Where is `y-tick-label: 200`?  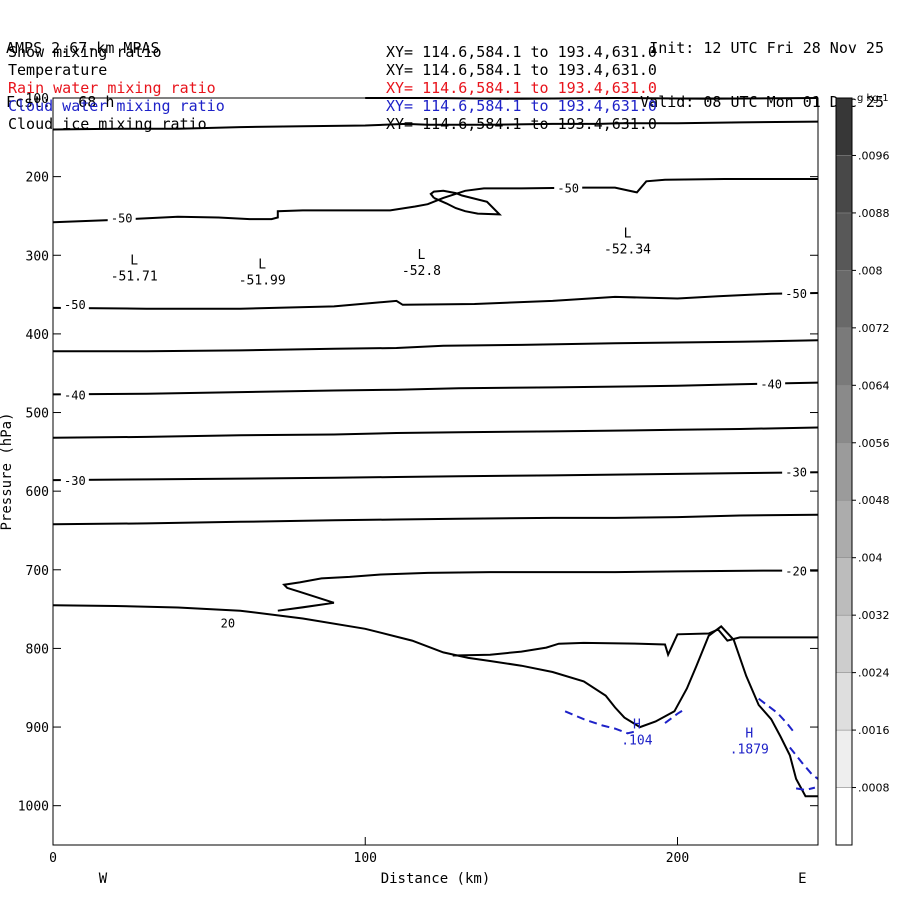 y-tick-label: 200 is located at coordinates (37, 178).